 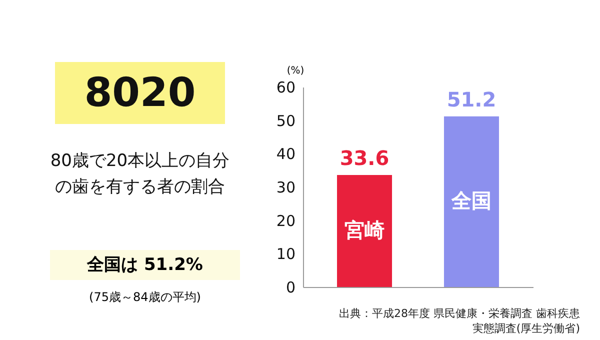 I want to click on text: 全国は 51.2%, so click(x=145, y=265).